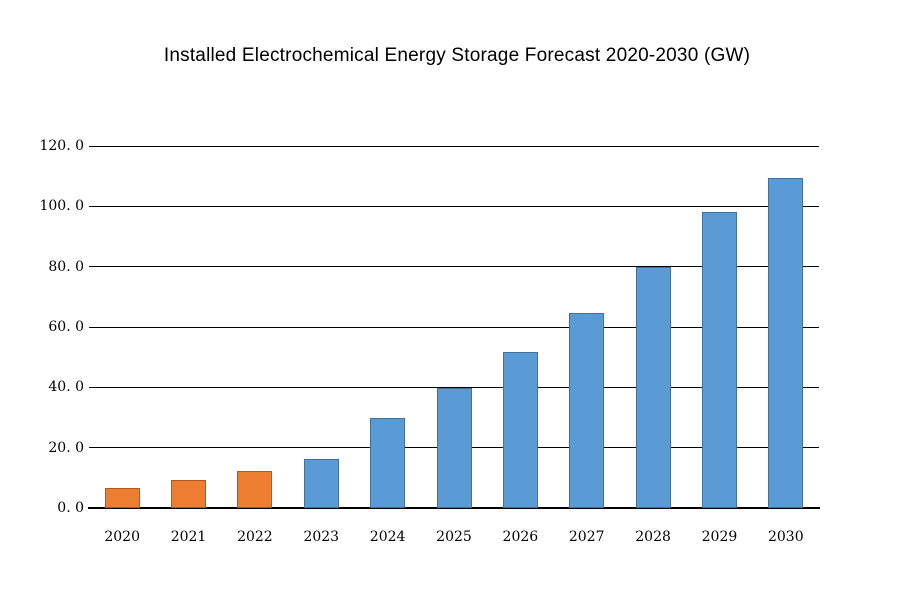 The image size is (914, 606). Describe the element at coordinates (66, 266) in the screenshot. I see `y-tick-label-80: 80. 0` at that location.